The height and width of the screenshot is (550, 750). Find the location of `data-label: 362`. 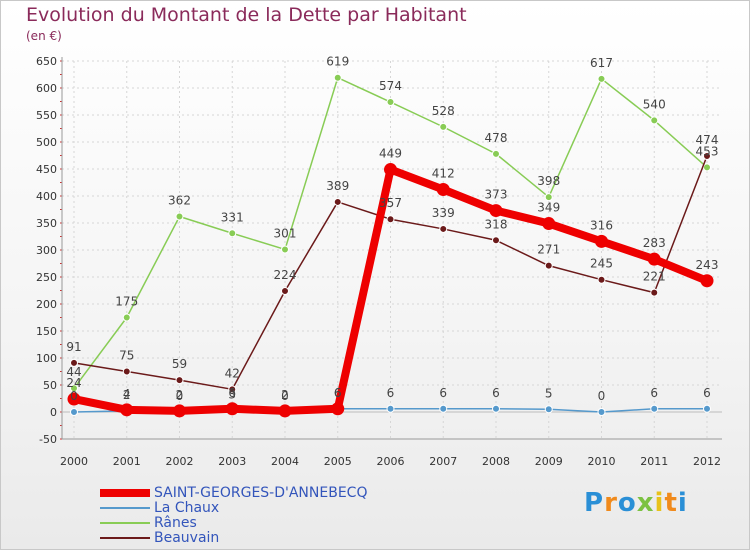

data-label: 362 is located at coordinates (179, 201).